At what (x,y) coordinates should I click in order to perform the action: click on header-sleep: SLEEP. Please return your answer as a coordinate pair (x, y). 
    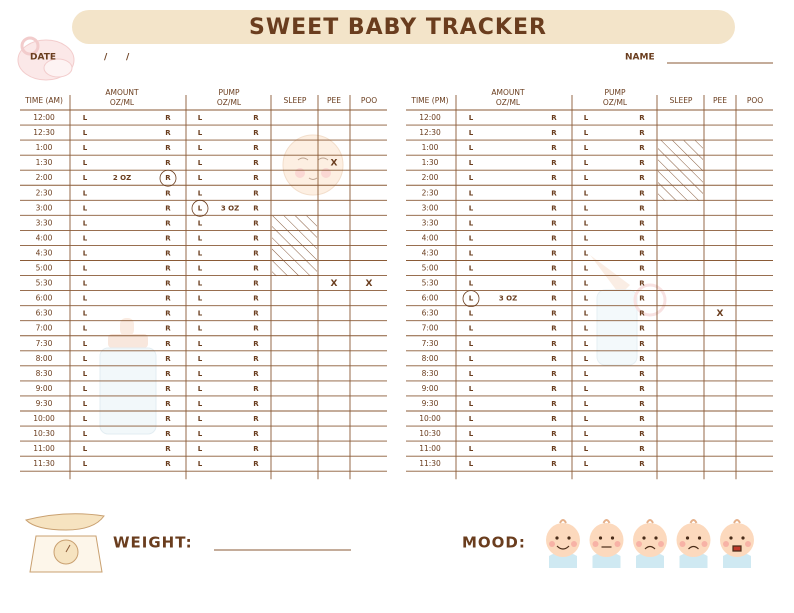
    Looking at the image, I should click on (681, 100).